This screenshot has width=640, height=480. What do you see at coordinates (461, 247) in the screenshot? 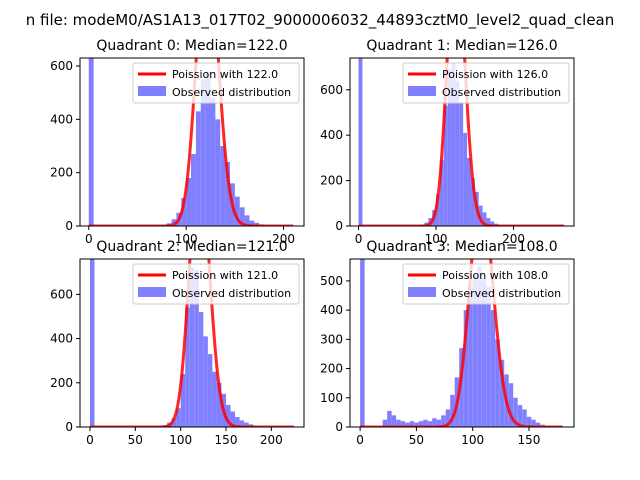
I see `quadrant-3-title: Quadrant 3: Median=108.0` at bounding box center [461, 247].